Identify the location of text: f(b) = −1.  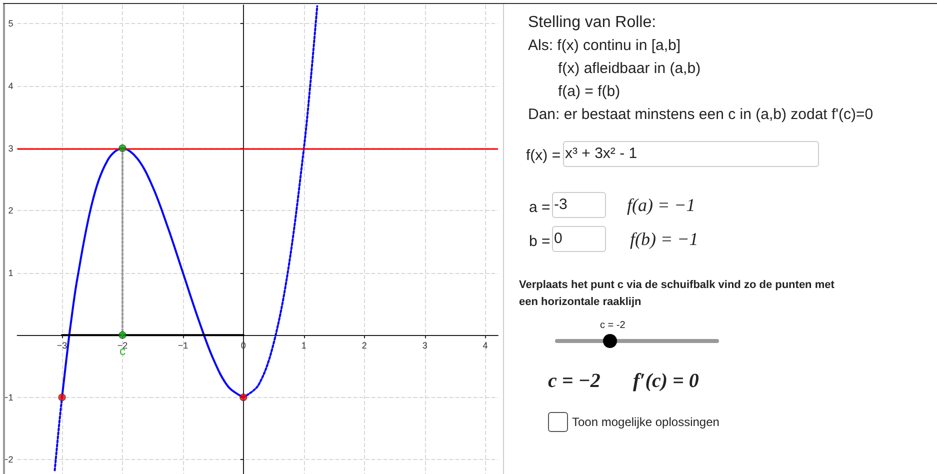
(664, 239).